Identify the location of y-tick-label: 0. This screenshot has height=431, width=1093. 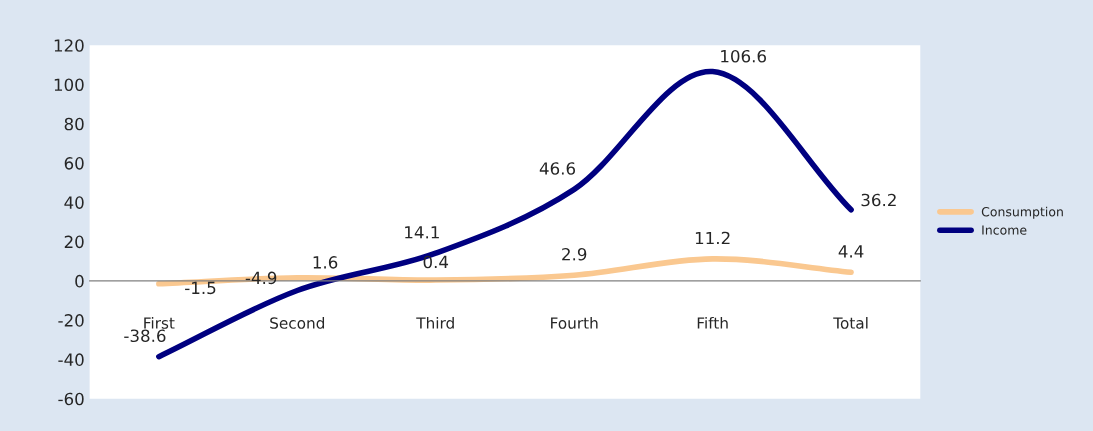
(79, 281).